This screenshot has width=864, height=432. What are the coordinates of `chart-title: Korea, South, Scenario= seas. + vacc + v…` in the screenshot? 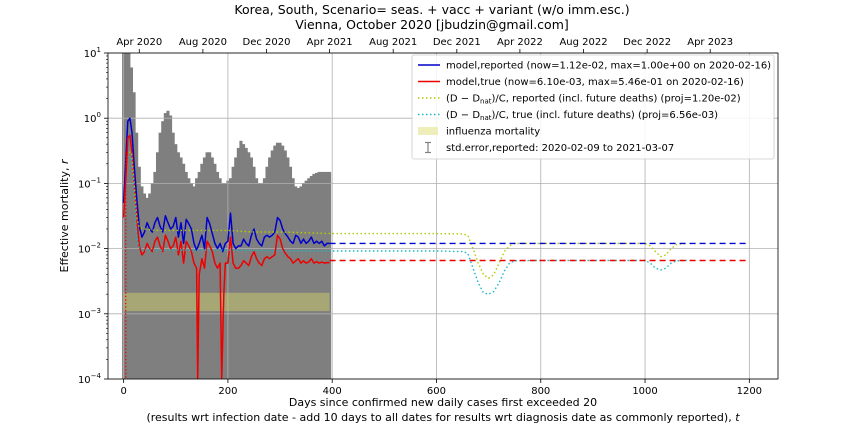 It's located at (432, 9).